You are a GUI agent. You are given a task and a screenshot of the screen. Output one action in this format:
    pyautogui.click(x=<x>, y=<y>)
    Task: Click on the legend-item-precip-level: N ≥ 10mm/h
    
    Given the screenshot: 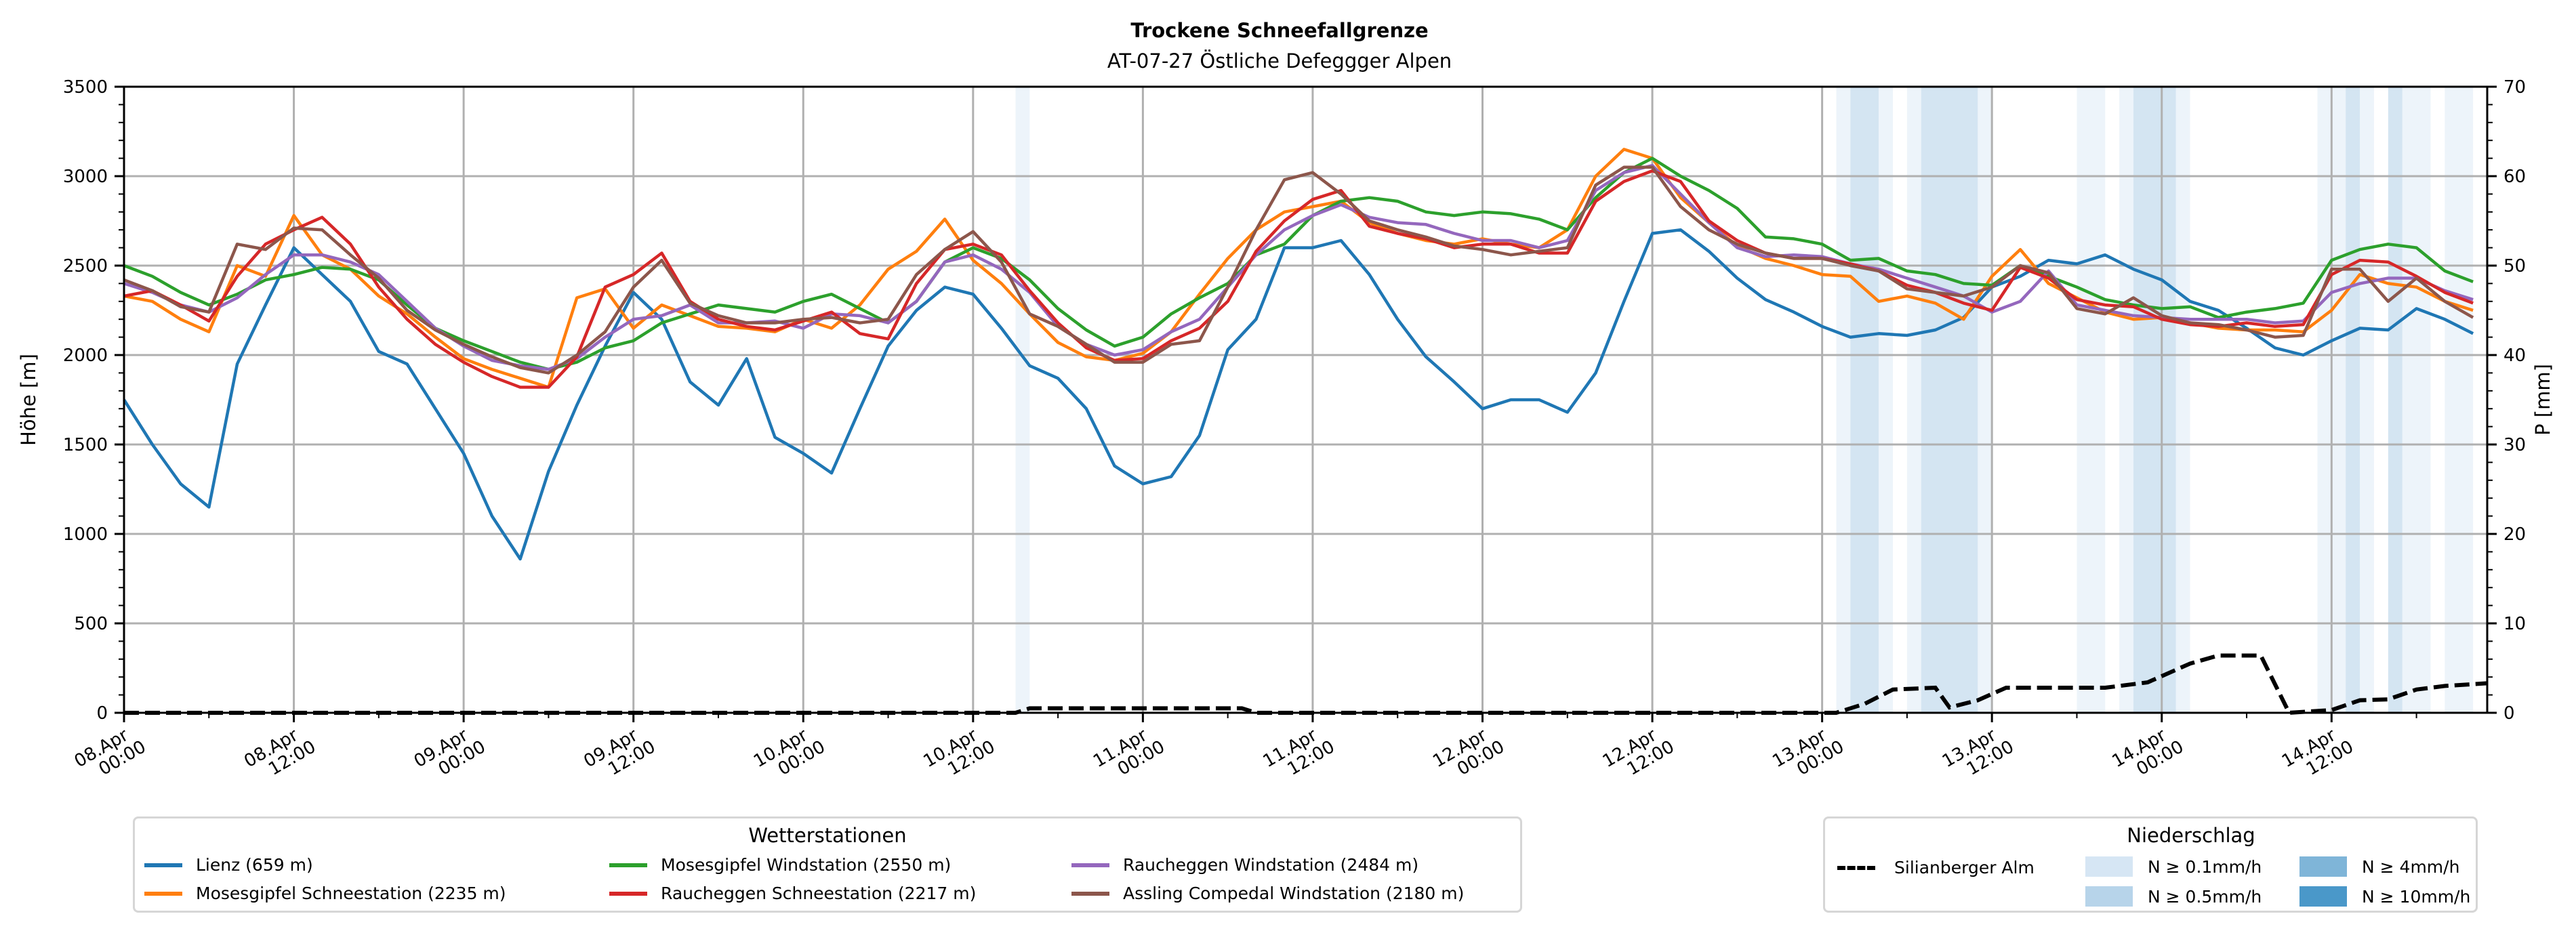 What is the action you would take?
    pyautogui.click(x=2384, y=896)
    